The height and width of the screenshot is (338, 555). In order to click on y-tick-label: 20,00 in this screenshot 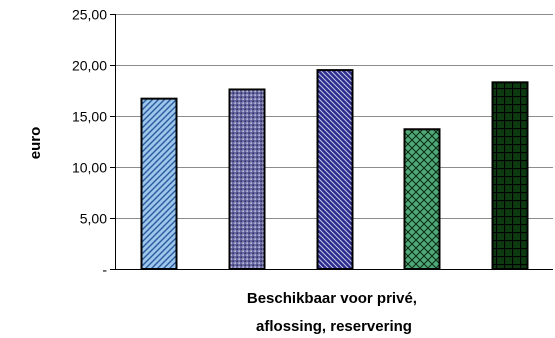, I will do `click(89, 66)`.